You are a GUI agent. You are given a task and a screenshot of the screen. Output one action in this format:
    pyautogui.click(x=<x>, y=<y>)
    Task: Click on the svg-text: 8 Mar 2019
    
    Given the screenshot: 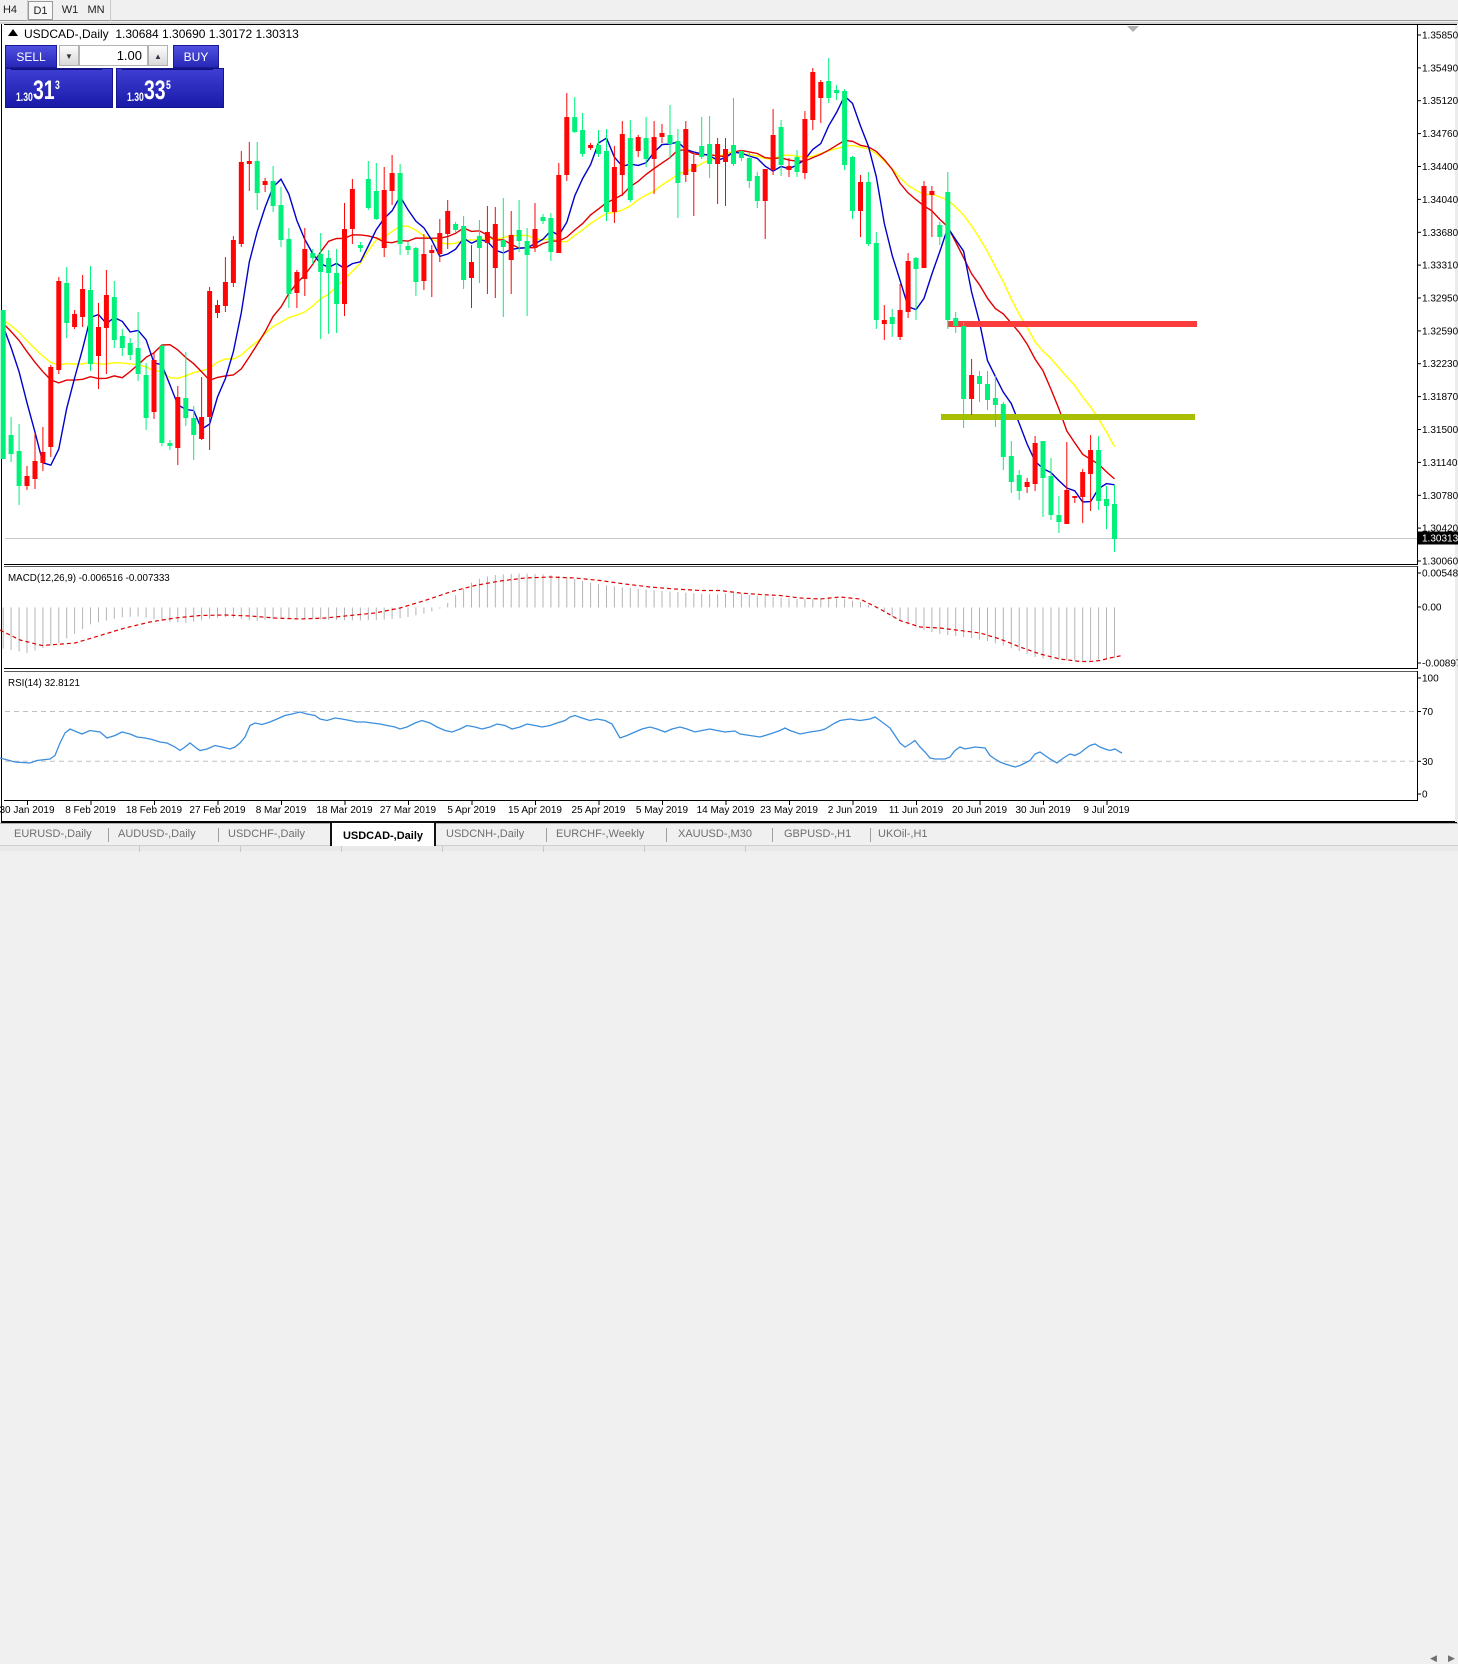 What is the action you would take?
    pyautogui.click(x=281, y=810)
    